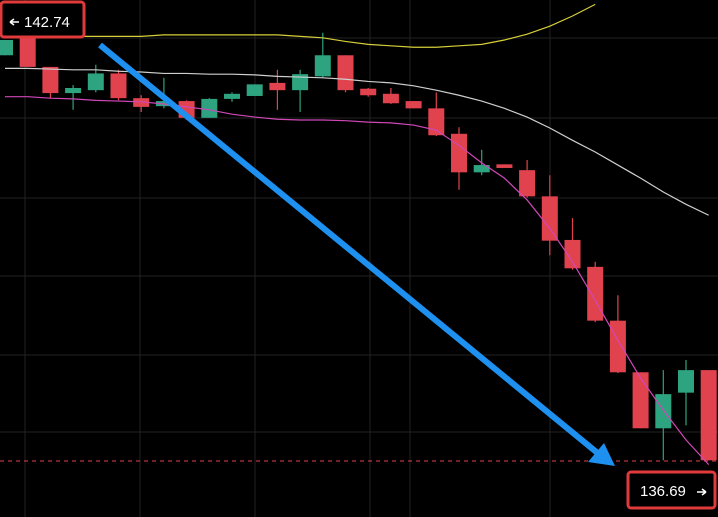  I want to click on start-price: 142.74, so click(47, 22).